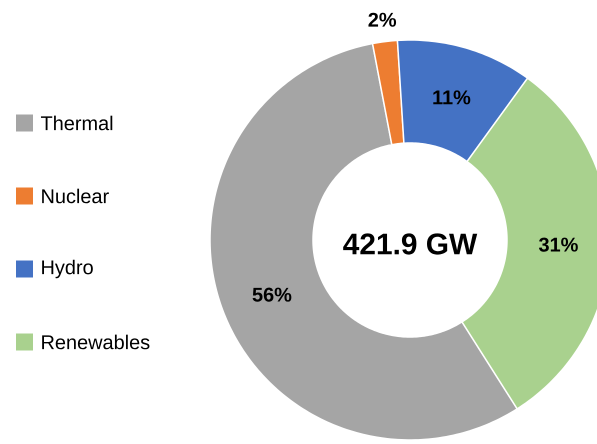 This screenshot has height=444, width=597. Describe the element at coordinates (67, 269) in the screenshot. I see `legend-label: Hydro` at that location.